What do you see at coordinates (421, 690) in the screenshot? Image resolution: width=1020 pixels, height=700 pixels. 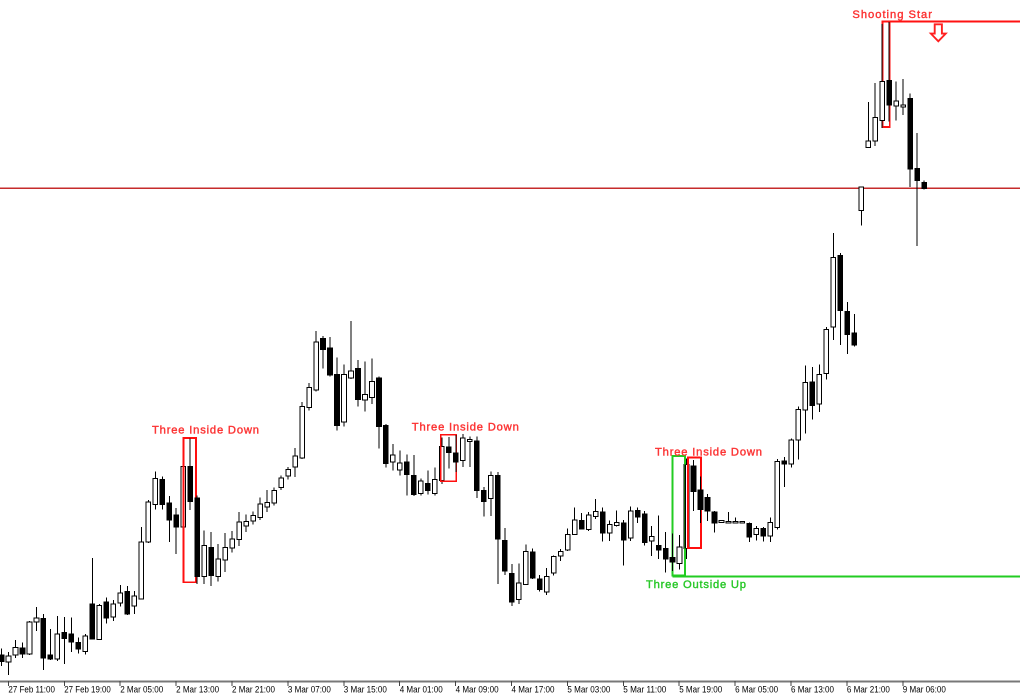 I see `svg-text: 4 Mar 01:00` at bounding box center [421, 690].